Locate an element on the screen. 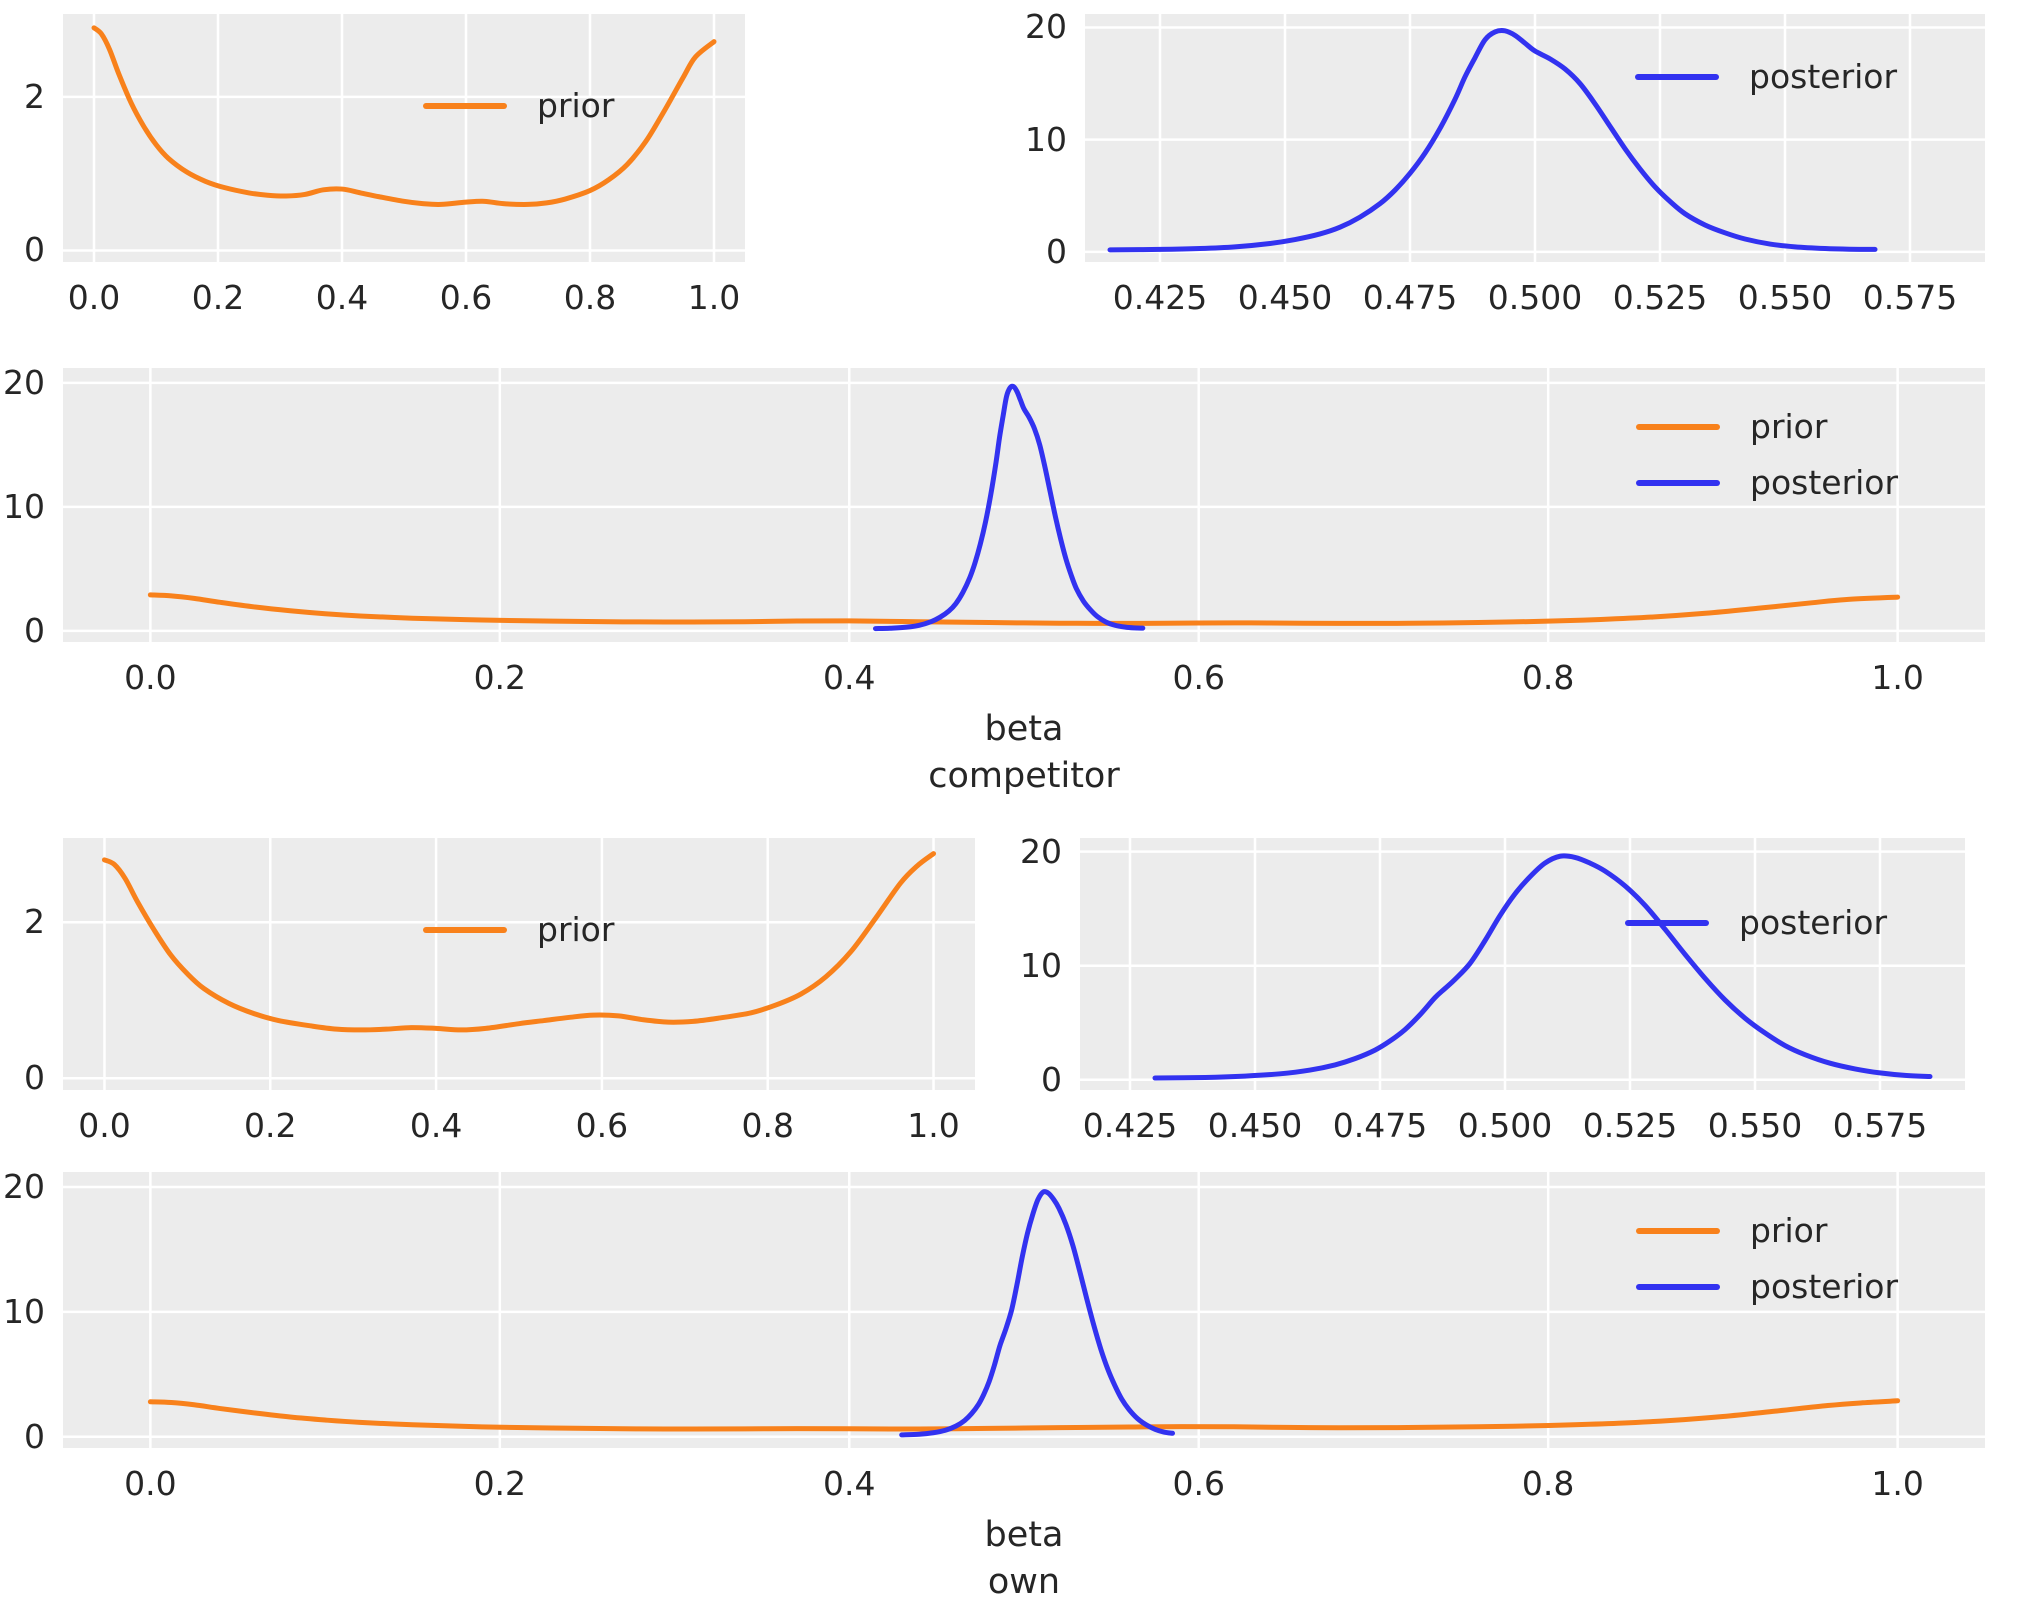 This screenshot has width=2023, height=1623. subplot-competitor-prior-marginal: 0.0 0.2 0.4 0.6 0.8 1.0 0 2 prior is located at coordinates (384, 165).